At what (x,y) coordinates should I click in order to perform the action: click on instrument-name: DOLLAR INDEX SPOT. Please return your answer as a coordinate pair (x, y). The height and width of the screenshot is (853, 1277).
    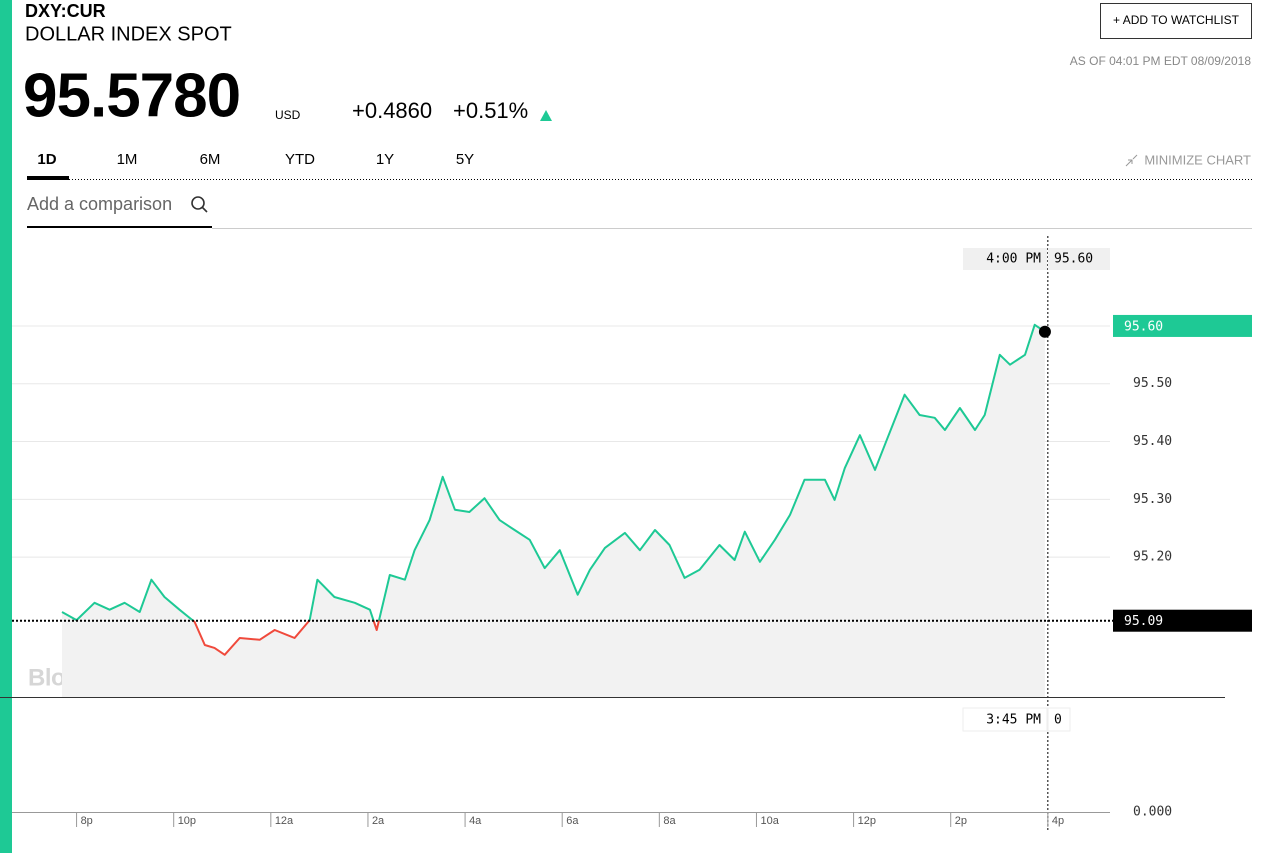
    Looking at the image, I should click on (128, 34).